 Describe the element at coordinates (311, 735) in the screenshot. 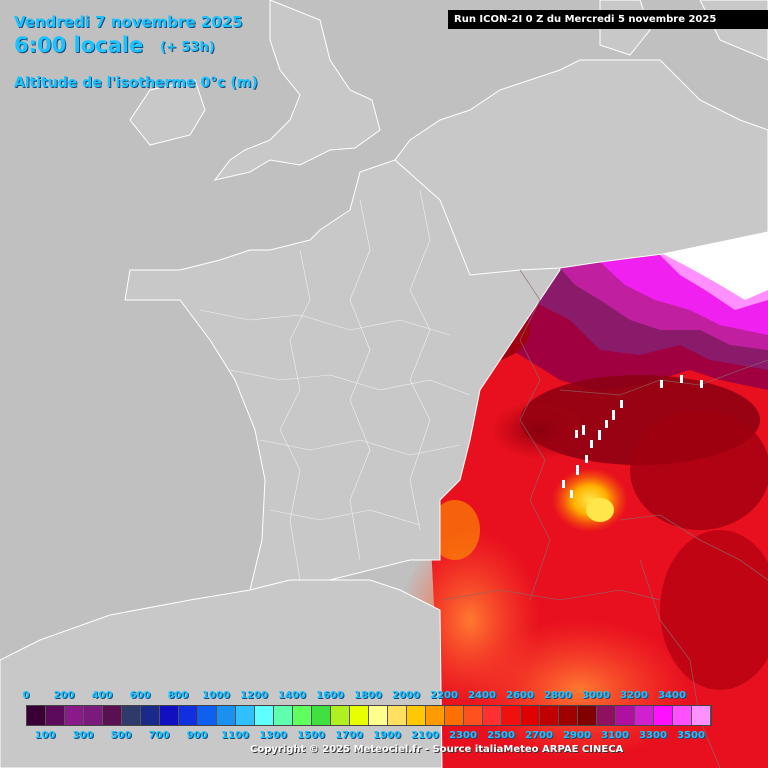

I see `legend-bottom-label: 1500` at that location.